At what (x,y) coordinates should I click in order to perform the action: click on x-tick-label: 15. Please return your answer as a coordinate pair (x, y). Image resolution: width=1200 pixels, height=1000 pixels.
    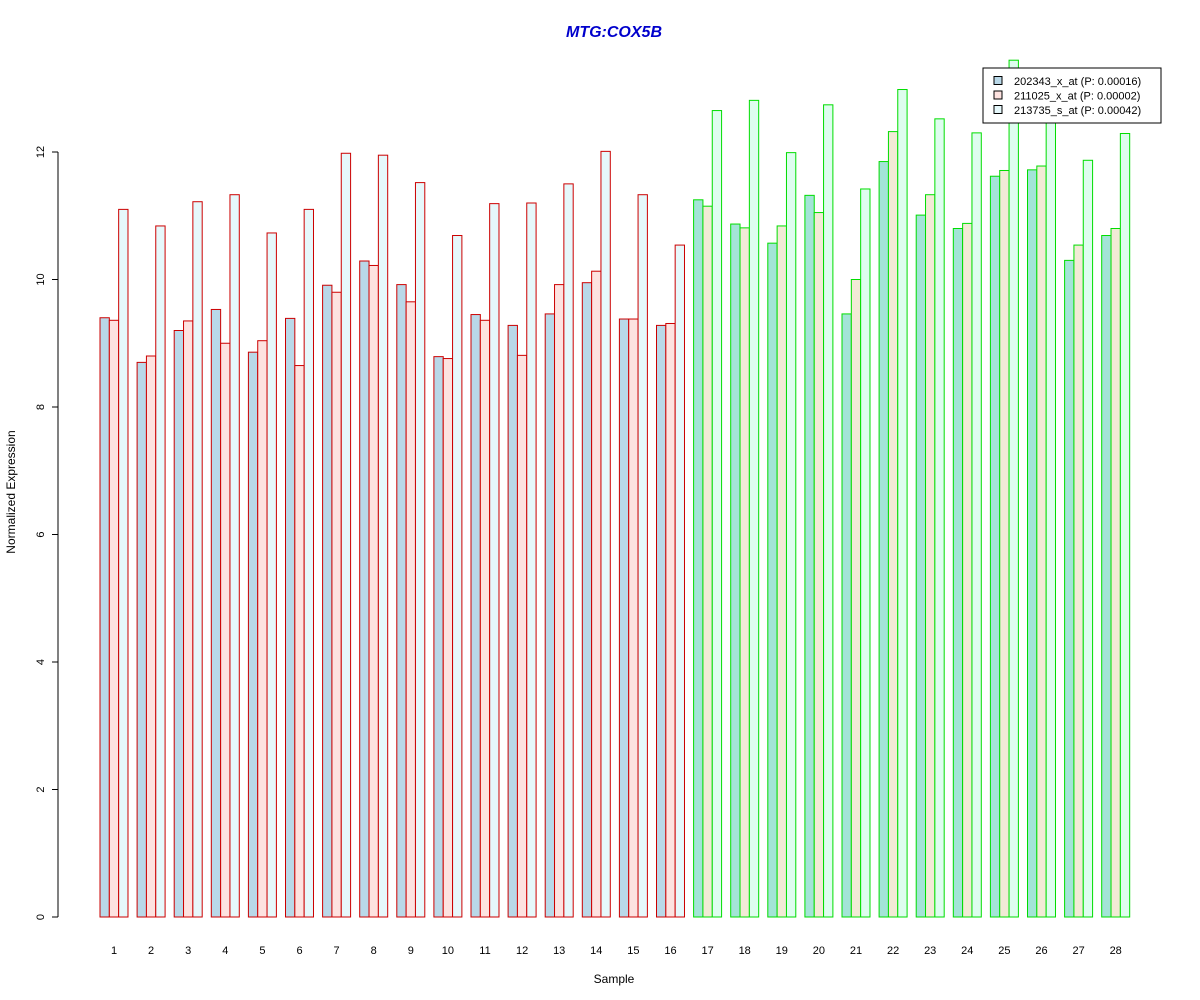
    Looking at the image, I should click on (633, 951).